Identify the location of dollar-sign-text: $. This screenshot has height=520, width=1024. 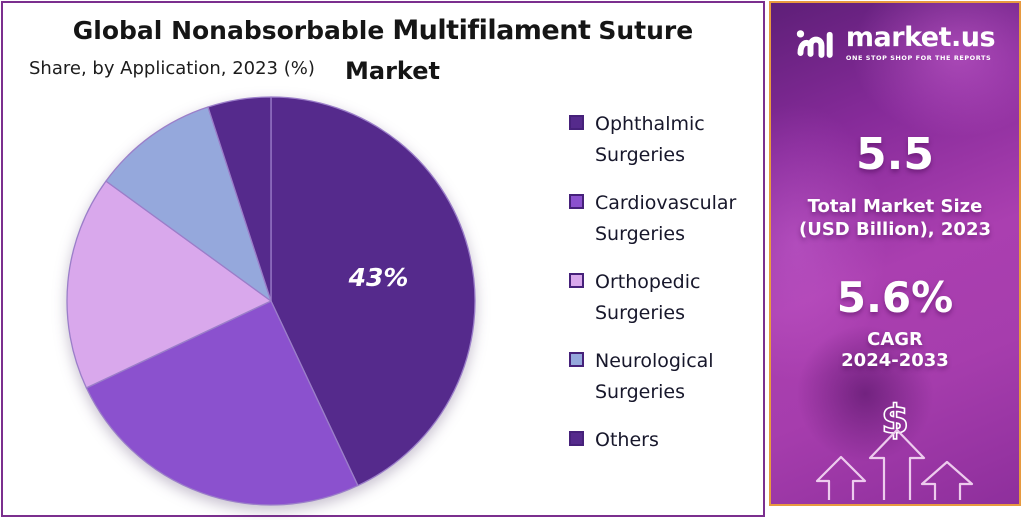
(895, 420).